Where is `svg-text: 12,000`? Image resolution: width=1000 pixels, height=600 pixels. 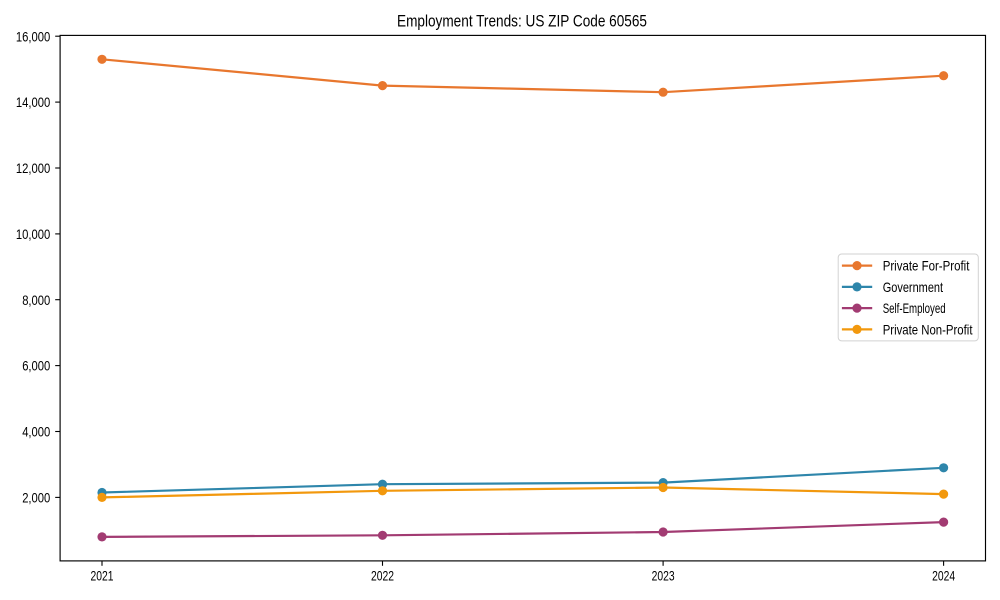 svg-text: 12,000 is located at coordinates (33, 168).